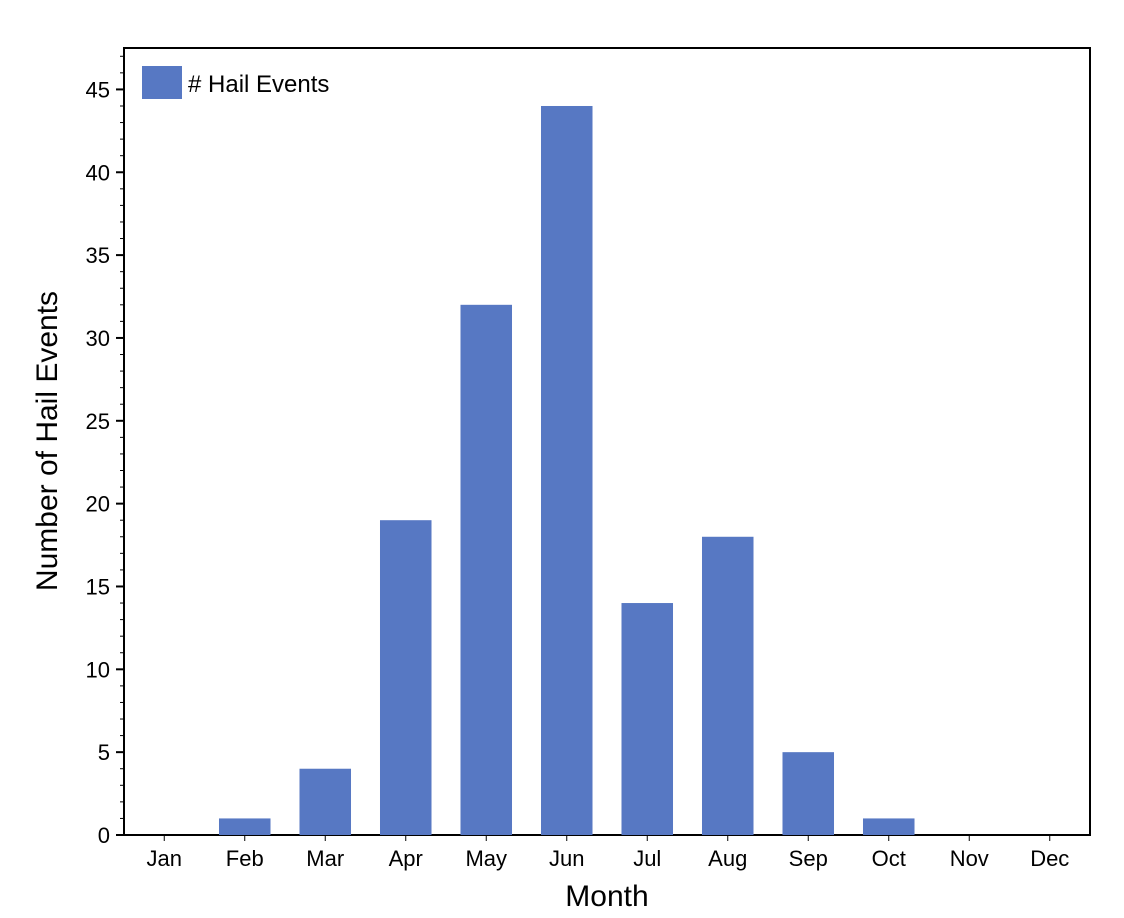 The height and width of the screenshot is (918, 1124). Describe the element at coordinates (889, 858) in the screenshot. I see `x-tick-label: Oct` at that location.